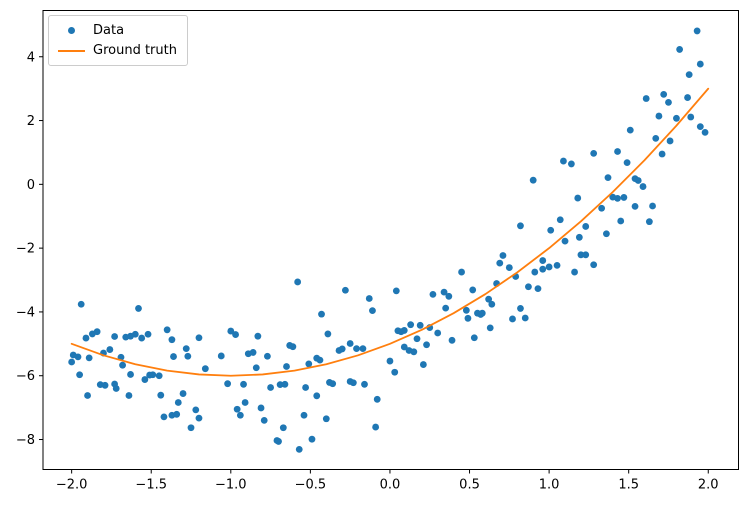  What do you see at coordinates (31, 185) in the screenshot?
I see `y-tick-label: 0` at bounding box center [31, 185].